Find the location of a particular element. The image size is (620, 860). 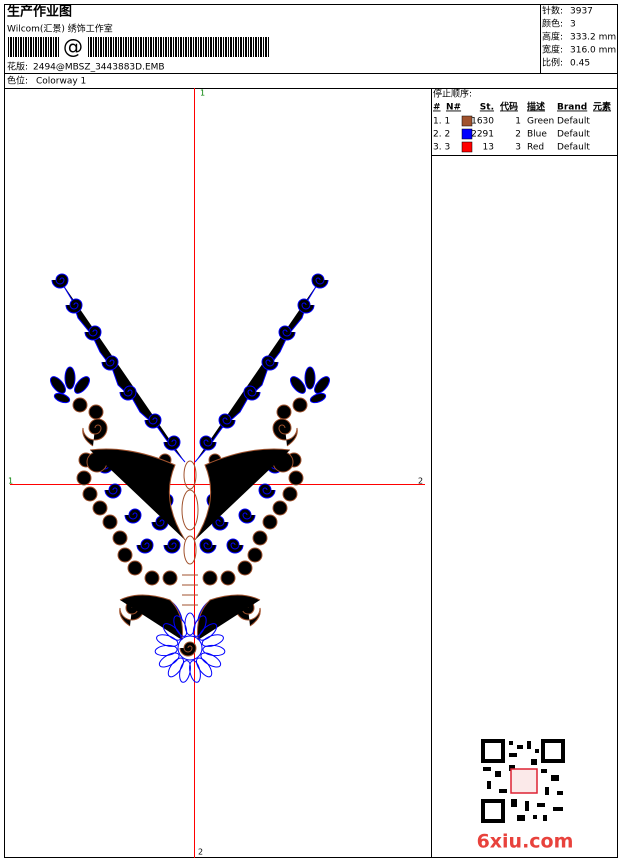

stat-value: 3 is located at coordinates (573, 25).